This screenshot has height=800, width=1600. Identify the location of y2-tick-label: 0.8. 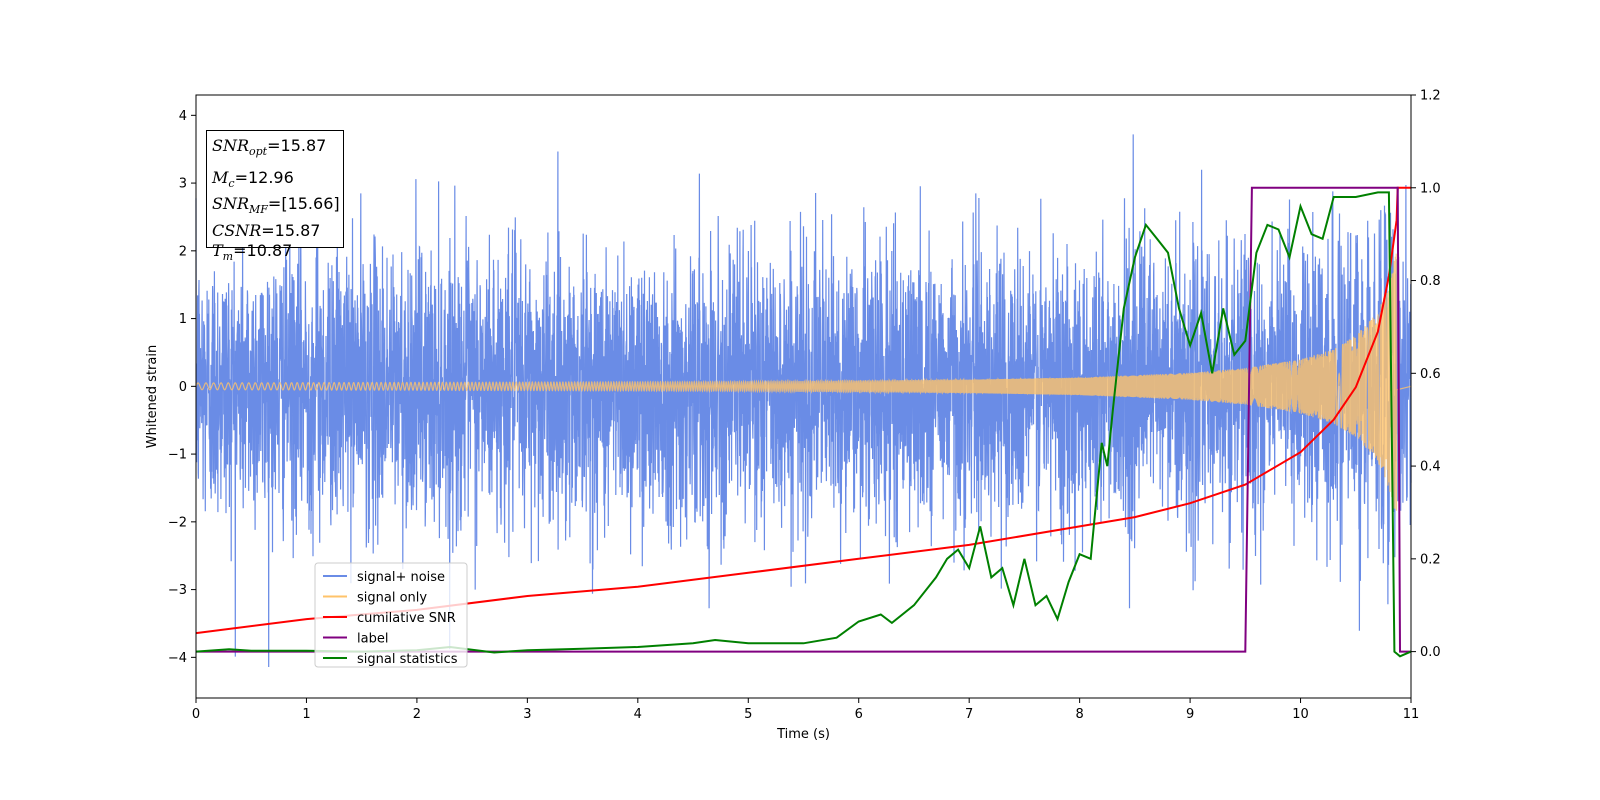
(1430, 281).